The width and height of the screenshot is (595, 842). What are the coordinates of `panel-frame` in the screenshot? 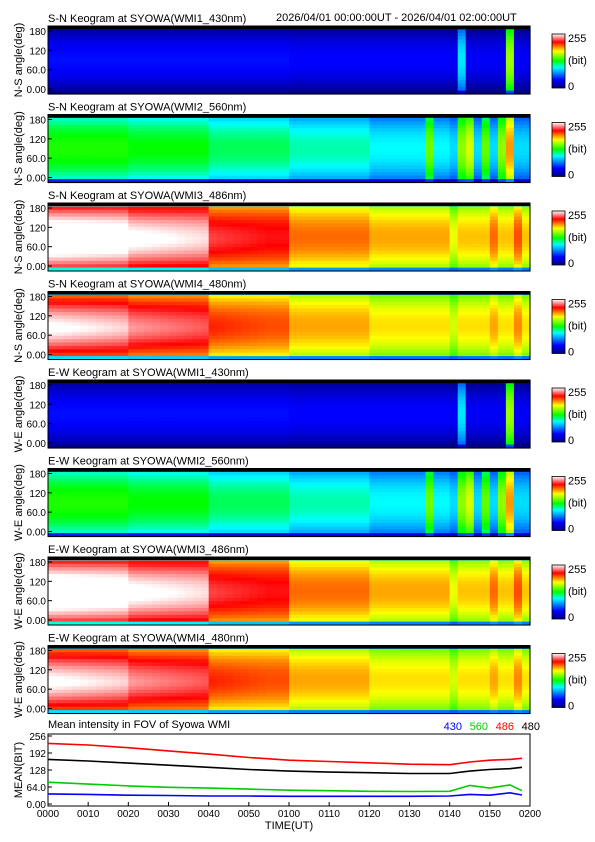 It's located at (289, 148).